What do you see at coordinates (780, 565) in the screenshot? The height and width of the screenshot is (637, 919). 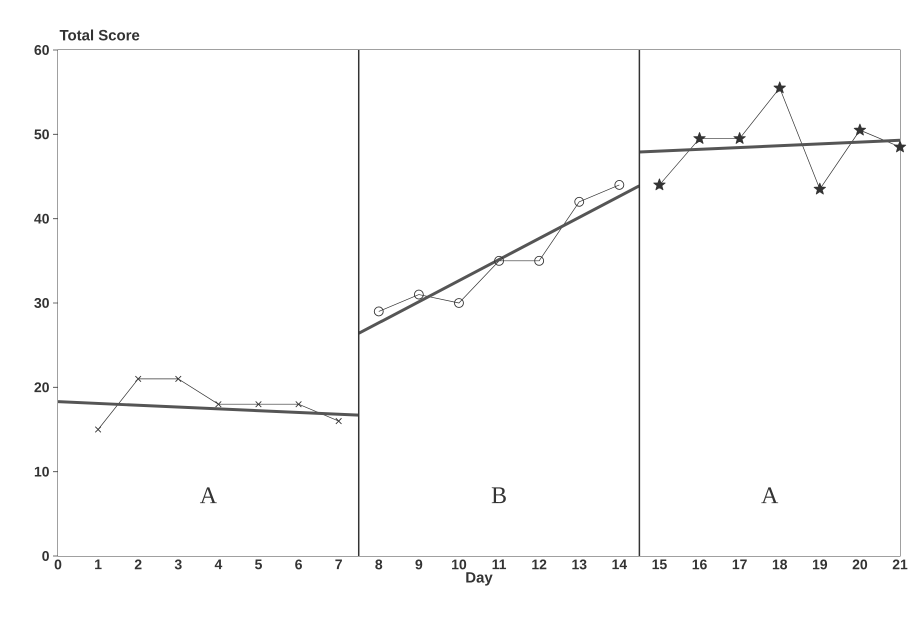 I see `x-tick-label: 18` at bounding box center [780, 565].